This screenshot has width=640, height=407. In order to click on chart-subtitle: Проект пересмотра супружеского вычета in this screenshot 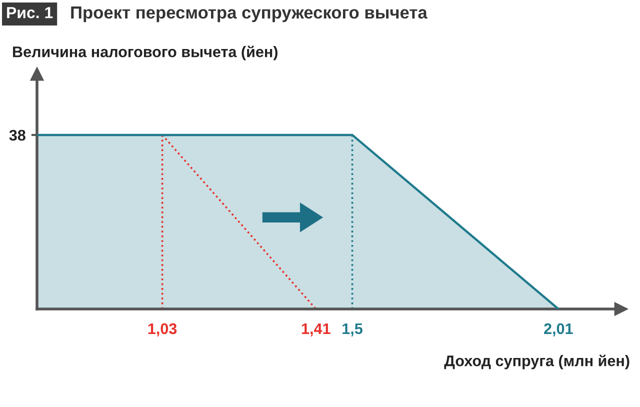, I will do `click(249, 14)`.